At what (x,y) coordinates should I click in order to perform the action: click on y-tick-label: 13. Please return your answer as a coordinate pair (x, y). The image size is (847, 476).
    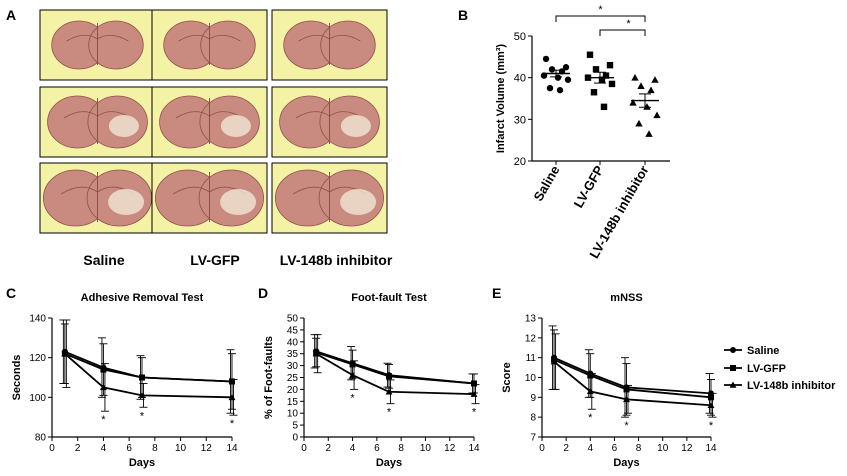
    Looking at the image, I should click on (531, 319).